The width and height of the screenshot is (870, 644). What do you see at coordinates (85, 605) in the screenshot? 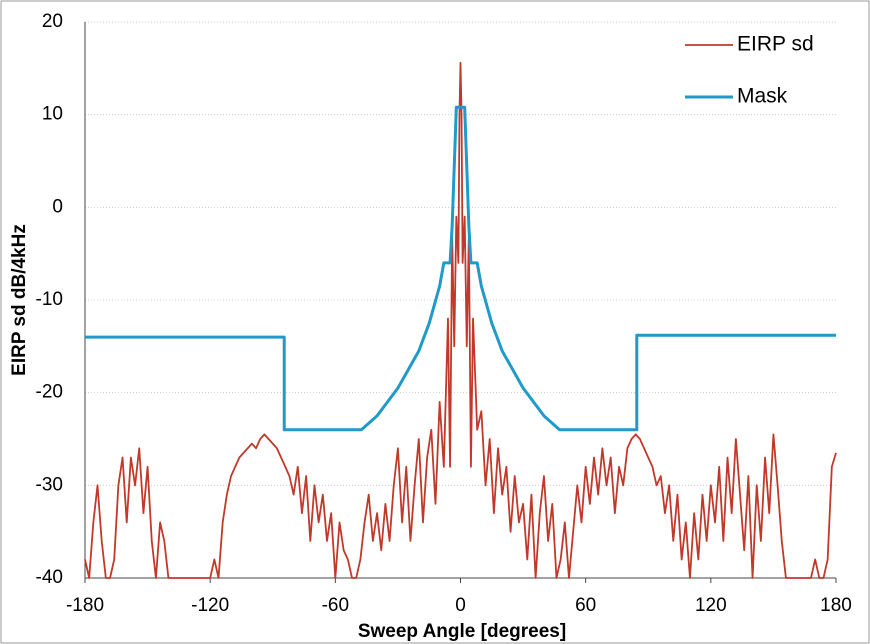
I see `x-tick-label: -180` at bounding box center [85, 605].